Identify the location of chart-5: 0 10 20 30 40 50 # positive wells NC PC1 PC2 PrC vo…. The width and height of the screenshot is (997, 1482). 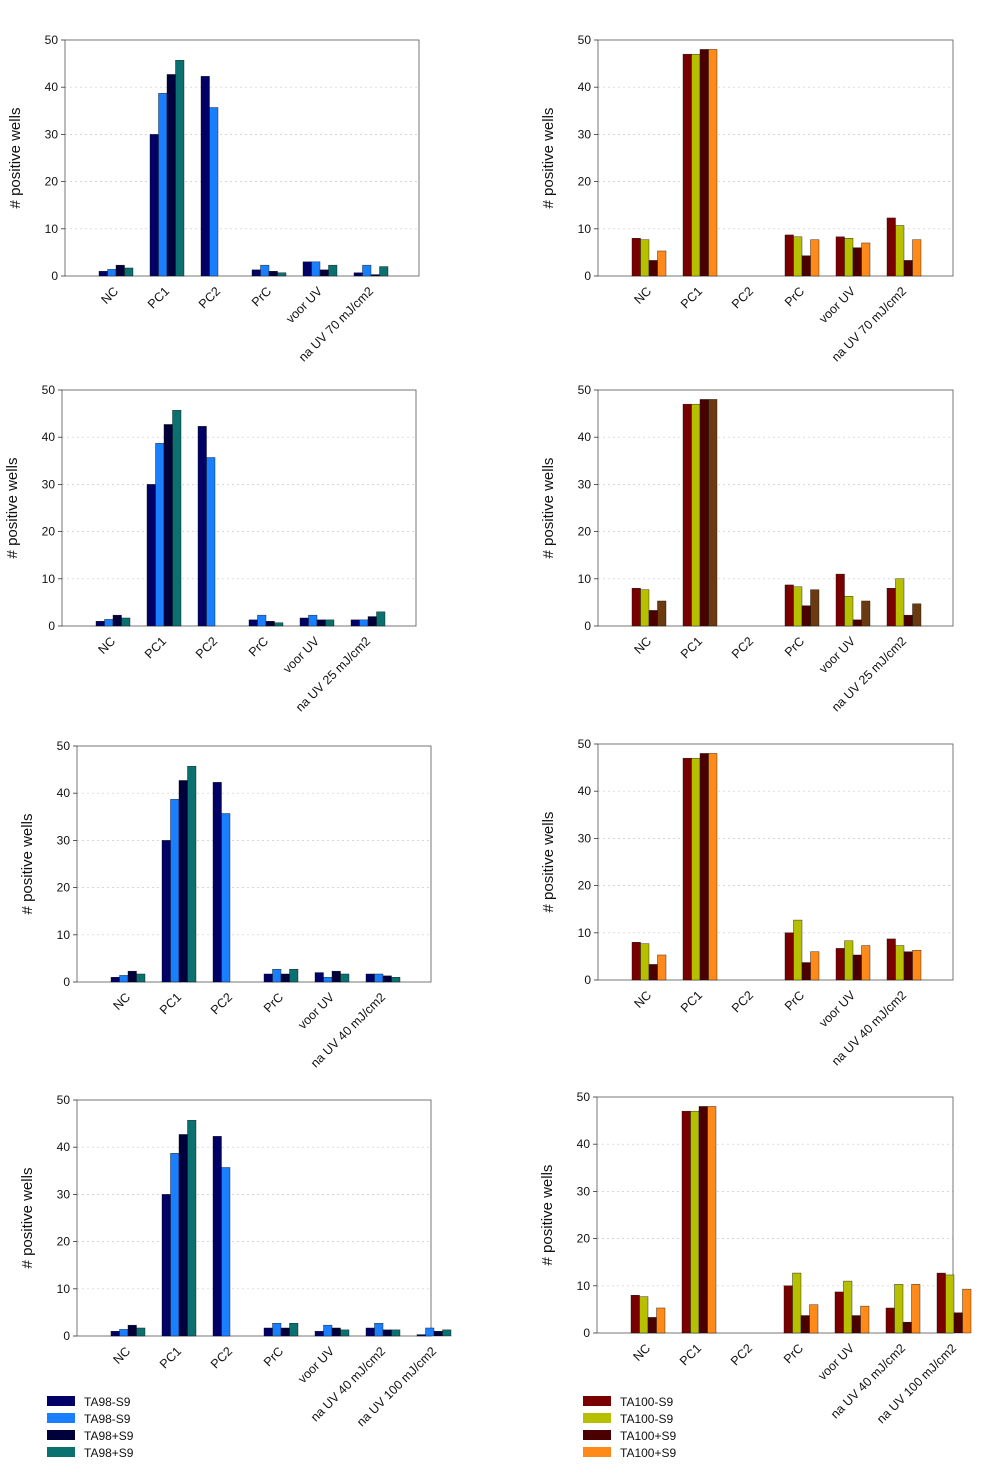
(225, 904).